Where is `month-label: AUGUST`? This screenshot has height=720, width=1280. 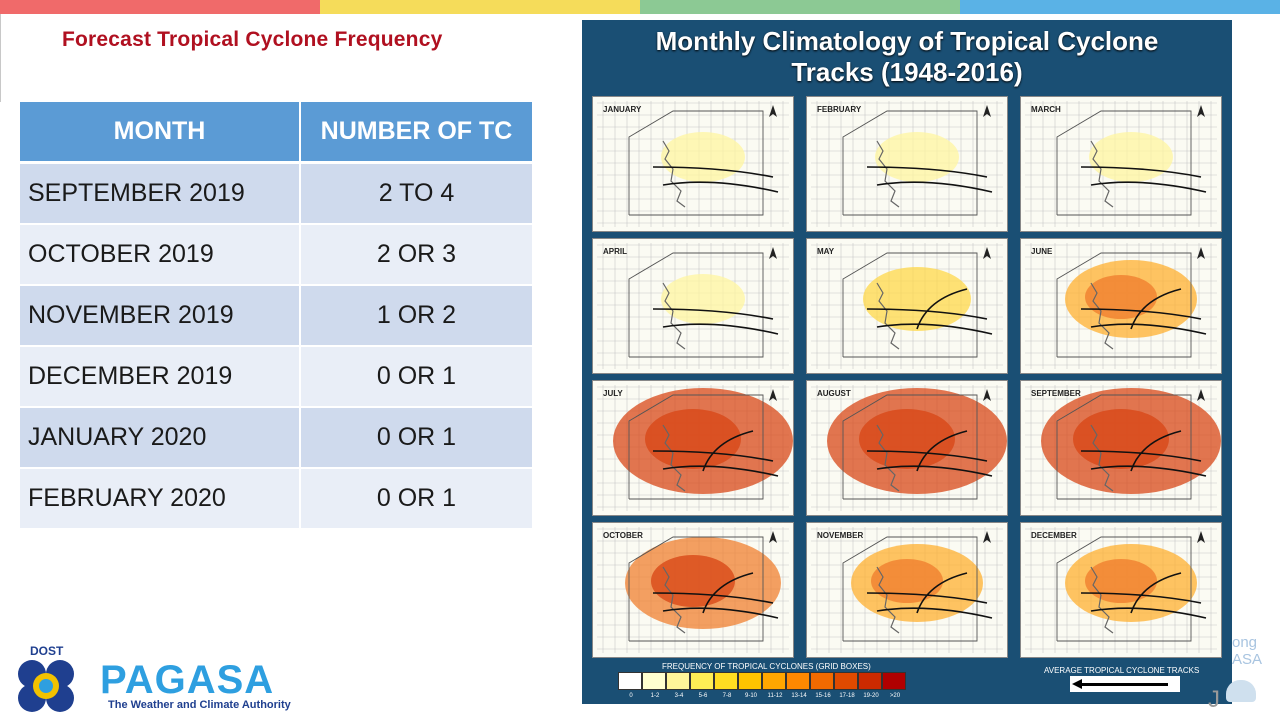 month-label: AUGUST is located at coordinates (834, 393).